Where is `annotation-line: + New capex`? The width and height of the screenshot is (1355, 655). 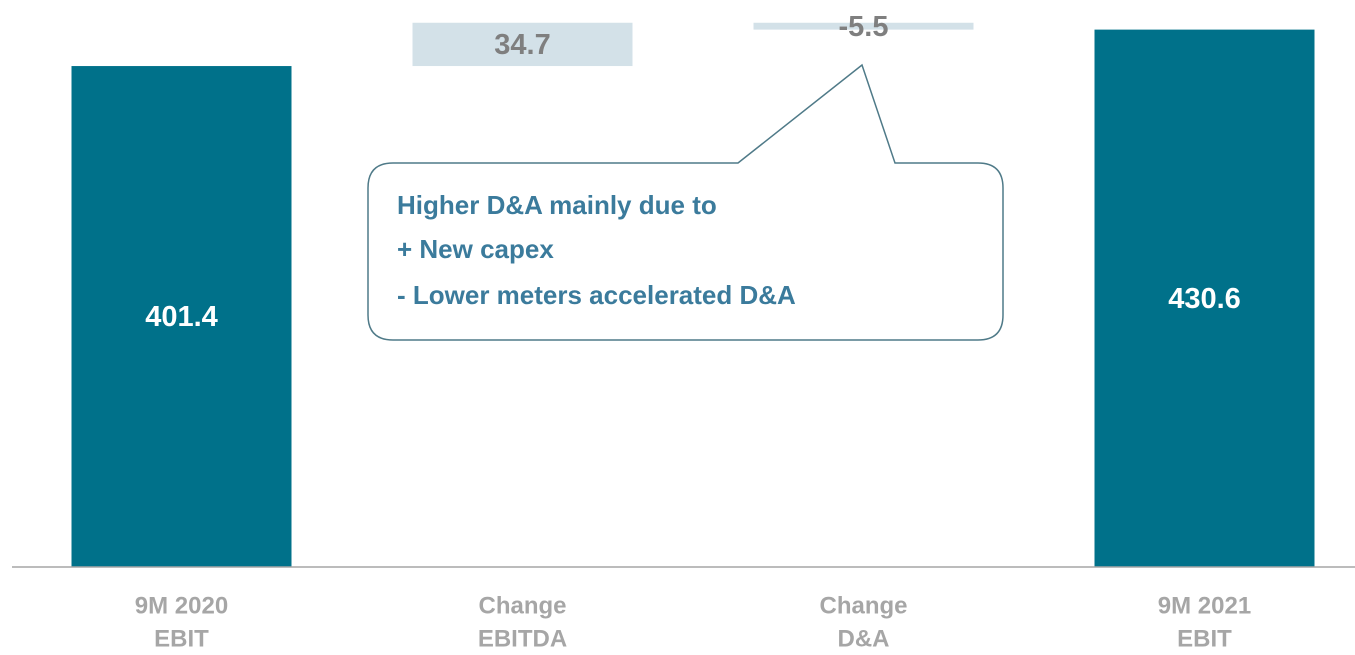
annotation-line: + New capex is located at coordinates (475, 249).